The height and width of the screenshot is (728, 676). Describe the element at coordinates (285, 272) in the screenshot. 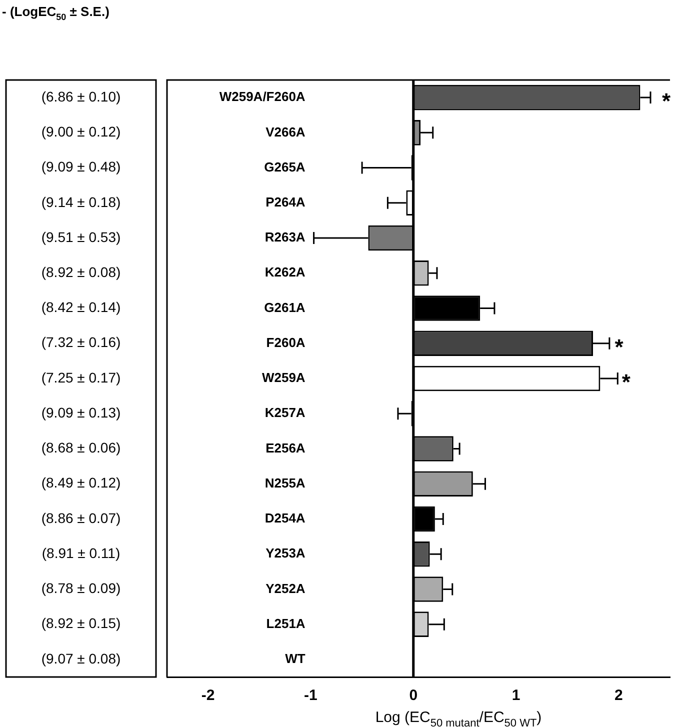

I see `y-tick-label: K262A` at that location.